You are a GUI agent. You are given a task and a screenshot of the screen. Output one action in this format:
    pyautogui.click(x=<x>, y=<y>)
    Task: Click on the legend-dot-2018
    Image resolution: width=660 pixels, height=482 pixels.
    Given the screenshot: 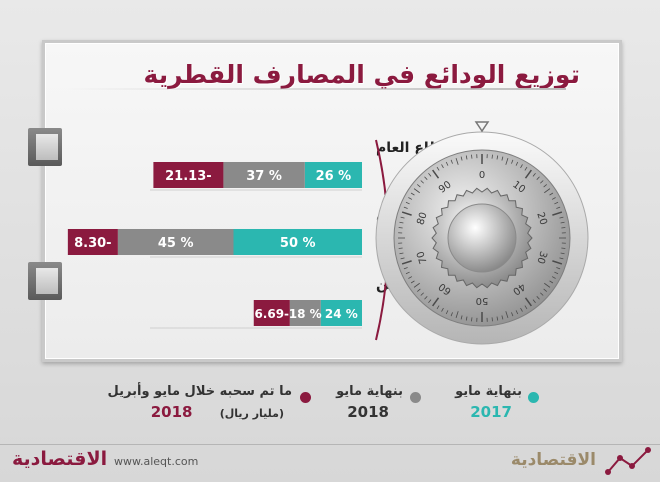 What is the action you would take?
    pyautogui.click(x=415, y=397)
    